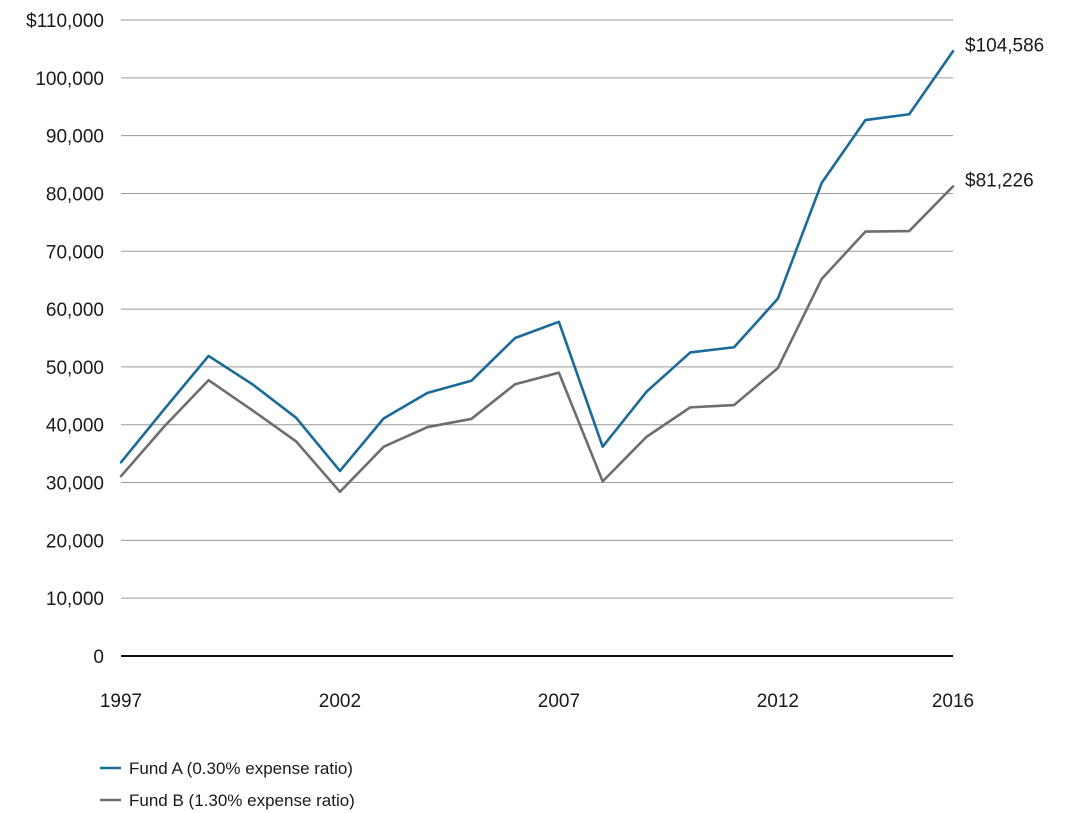 The image size is (1066, 813). I want to click on y-tick-label: 40,000, so click(75, 426).